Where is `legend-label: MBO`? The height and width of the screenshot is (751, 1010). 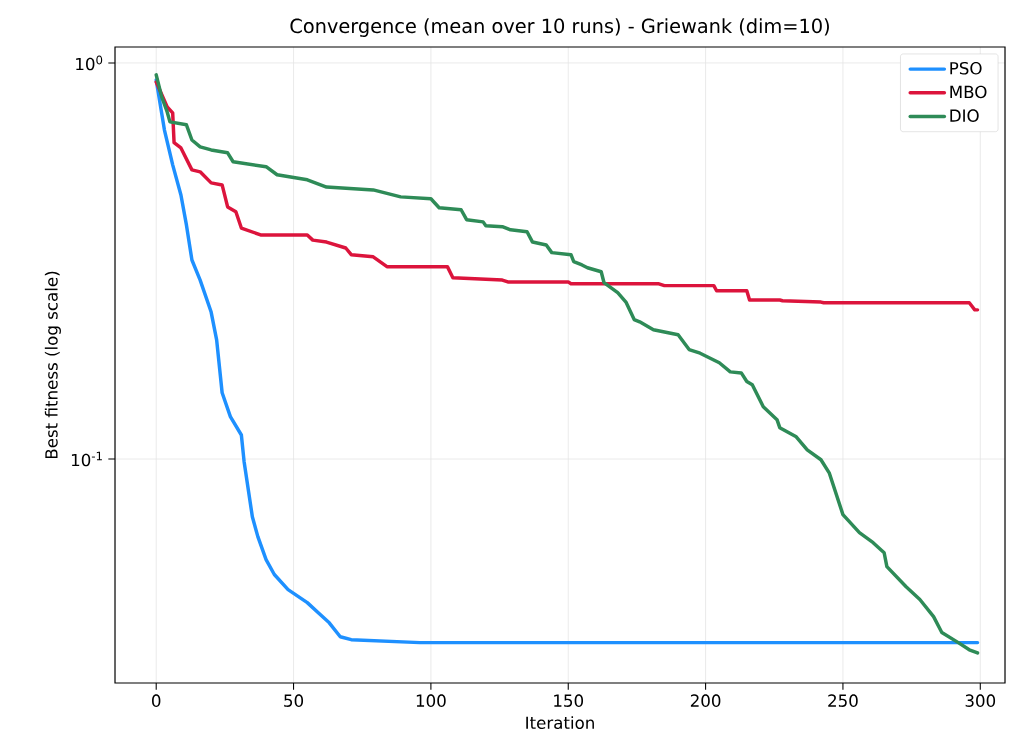 legend-label: MBO is located at coordinates (968, 92).